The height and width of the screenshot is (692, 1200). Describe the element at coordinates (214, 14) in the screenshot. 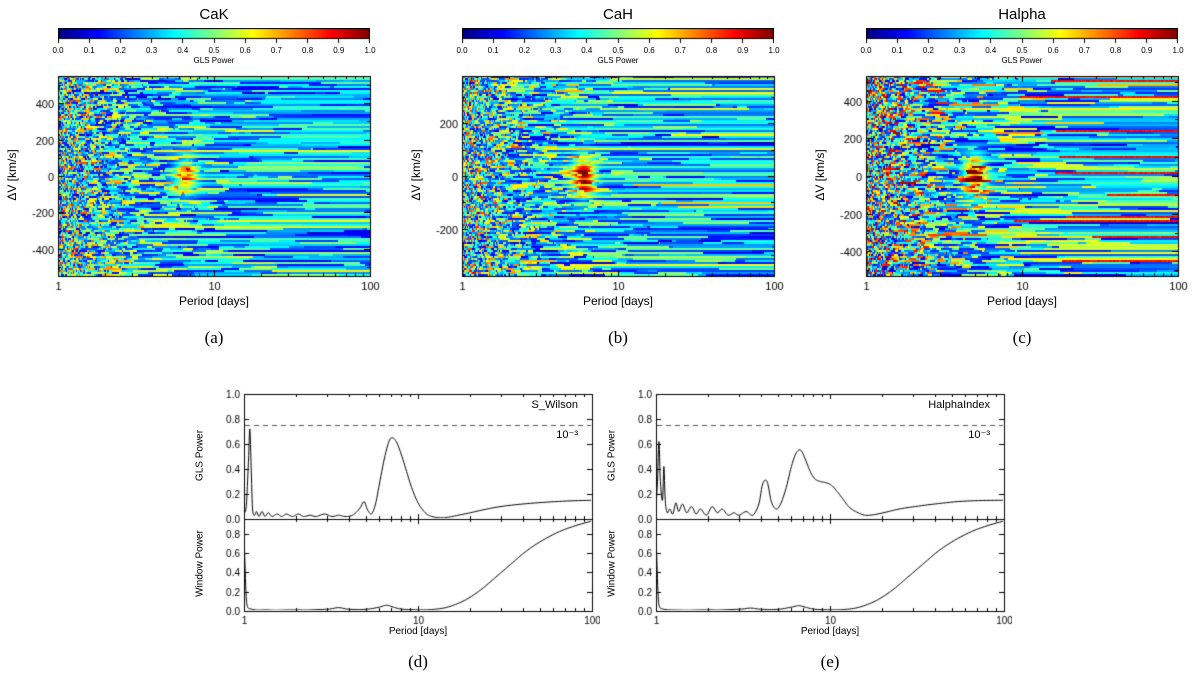

I see `panel-title: CaK` at that location.